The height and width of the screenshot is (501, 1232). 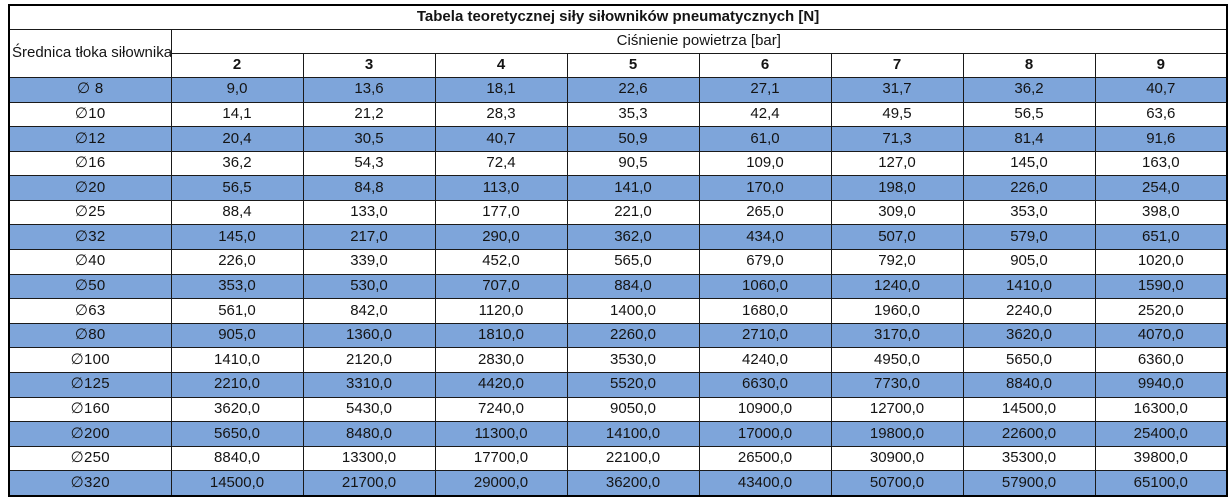 I want to click on force-value-cell: 217,0, so click(x=369, y=237).